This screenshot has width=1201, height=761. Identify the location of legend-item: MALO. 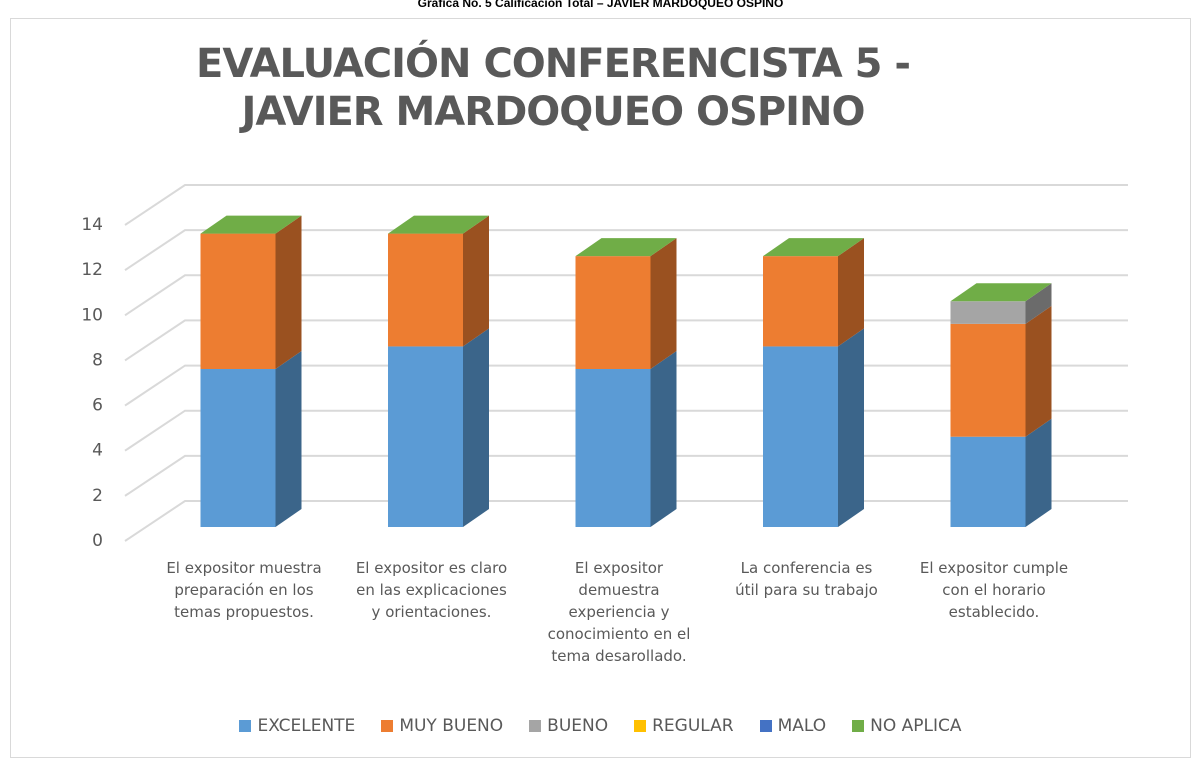
(793, 726).